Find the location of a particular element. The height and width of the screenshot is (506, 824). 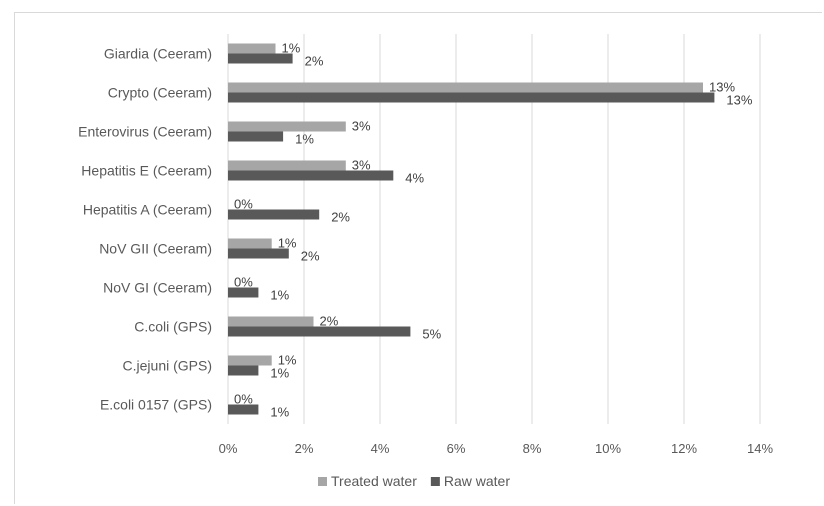

legend-swatch-treated-water is located at coordinates (322, 481).